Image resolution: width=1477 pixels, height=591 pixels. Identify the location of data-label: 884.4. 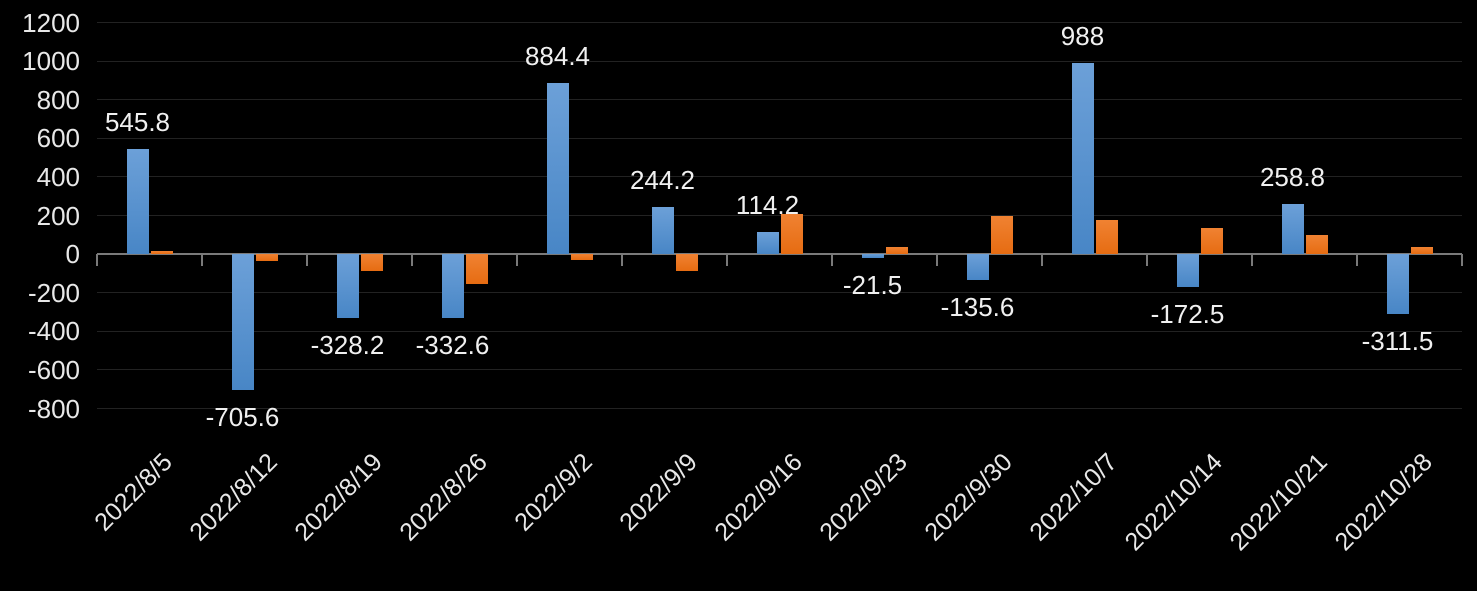
(557, 56).